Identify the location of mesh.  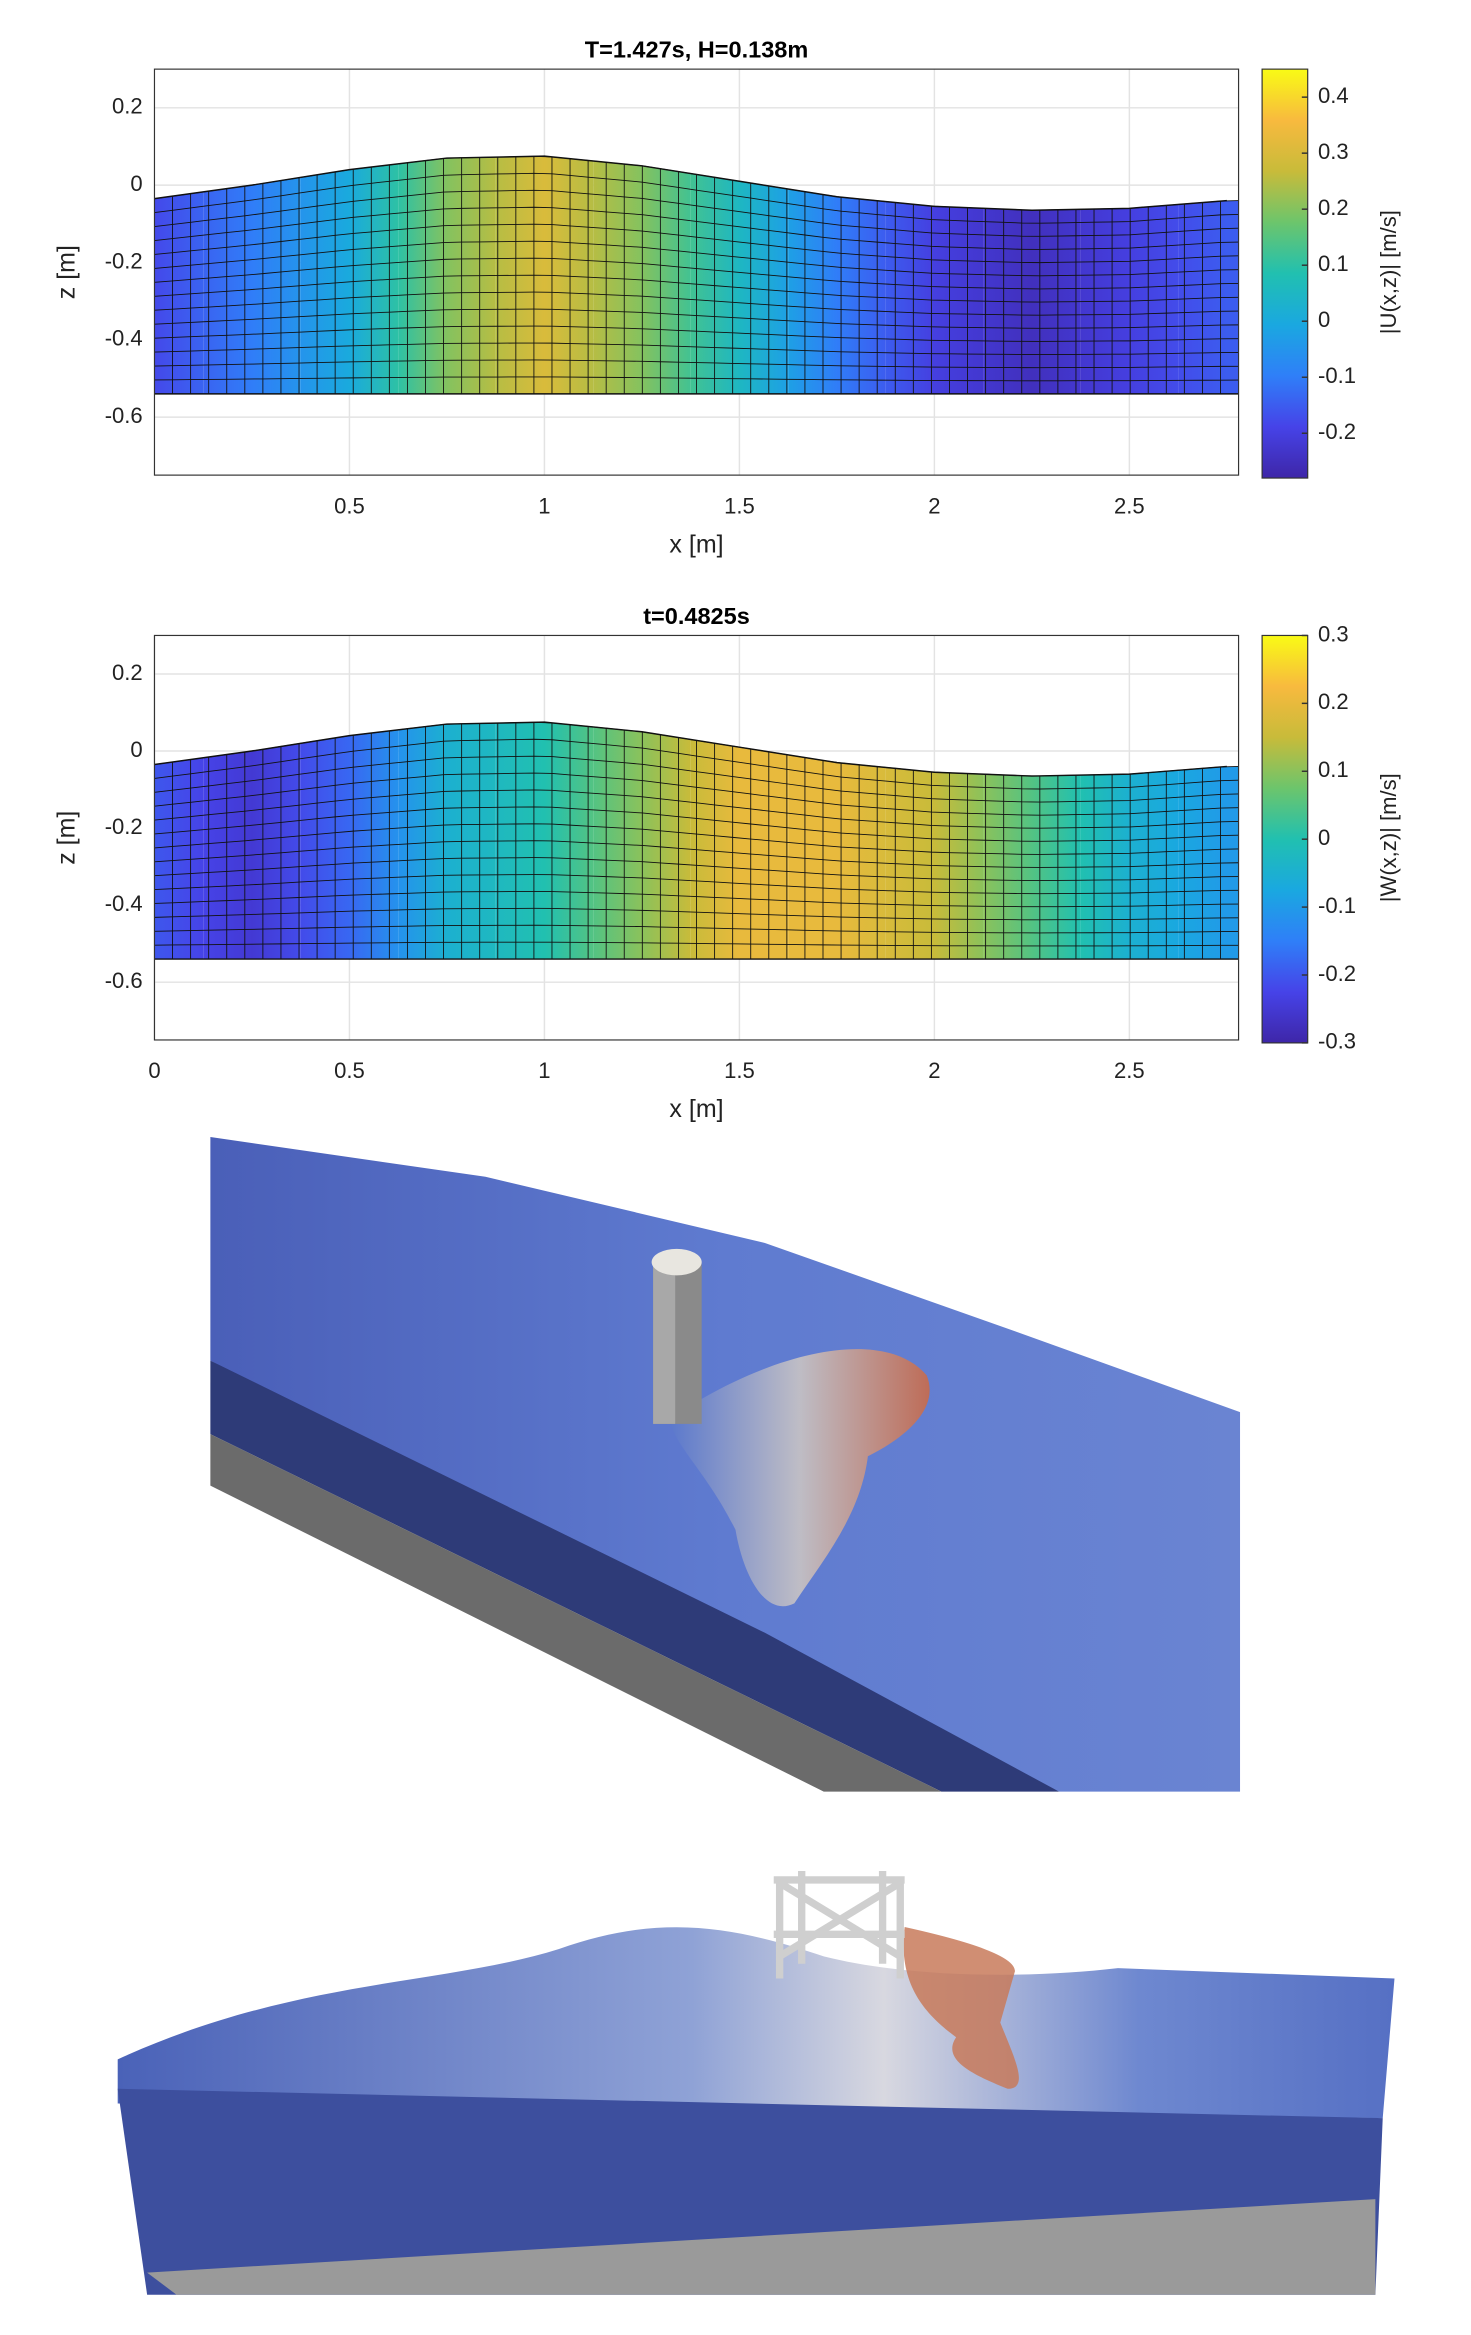
(696, 840).